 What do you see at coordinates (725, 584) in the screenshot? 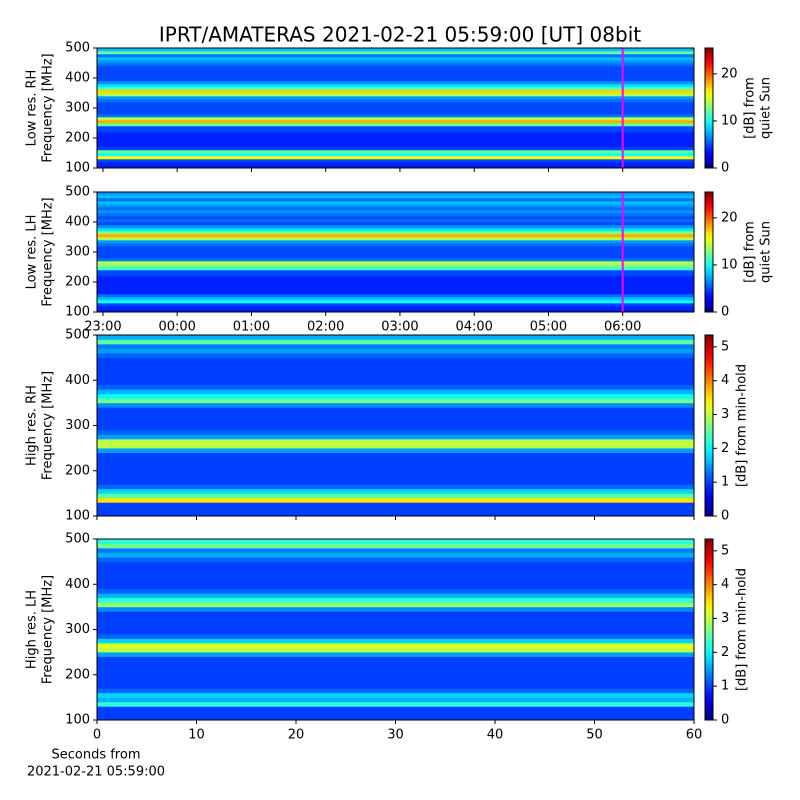
I see `colorbar-tick-label: 4` at bounding box center [725, 584].